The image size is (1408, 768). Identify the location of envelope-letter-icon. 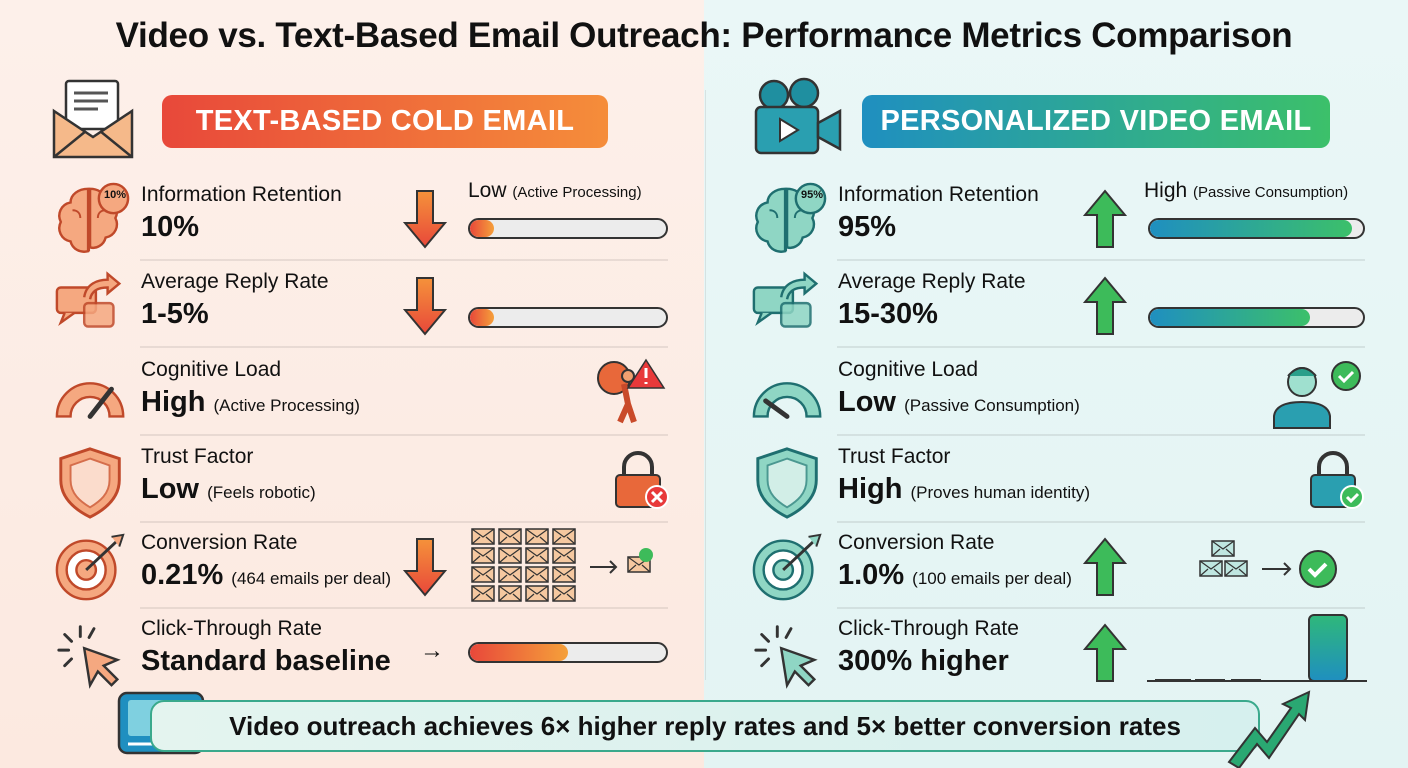
(93, 119).